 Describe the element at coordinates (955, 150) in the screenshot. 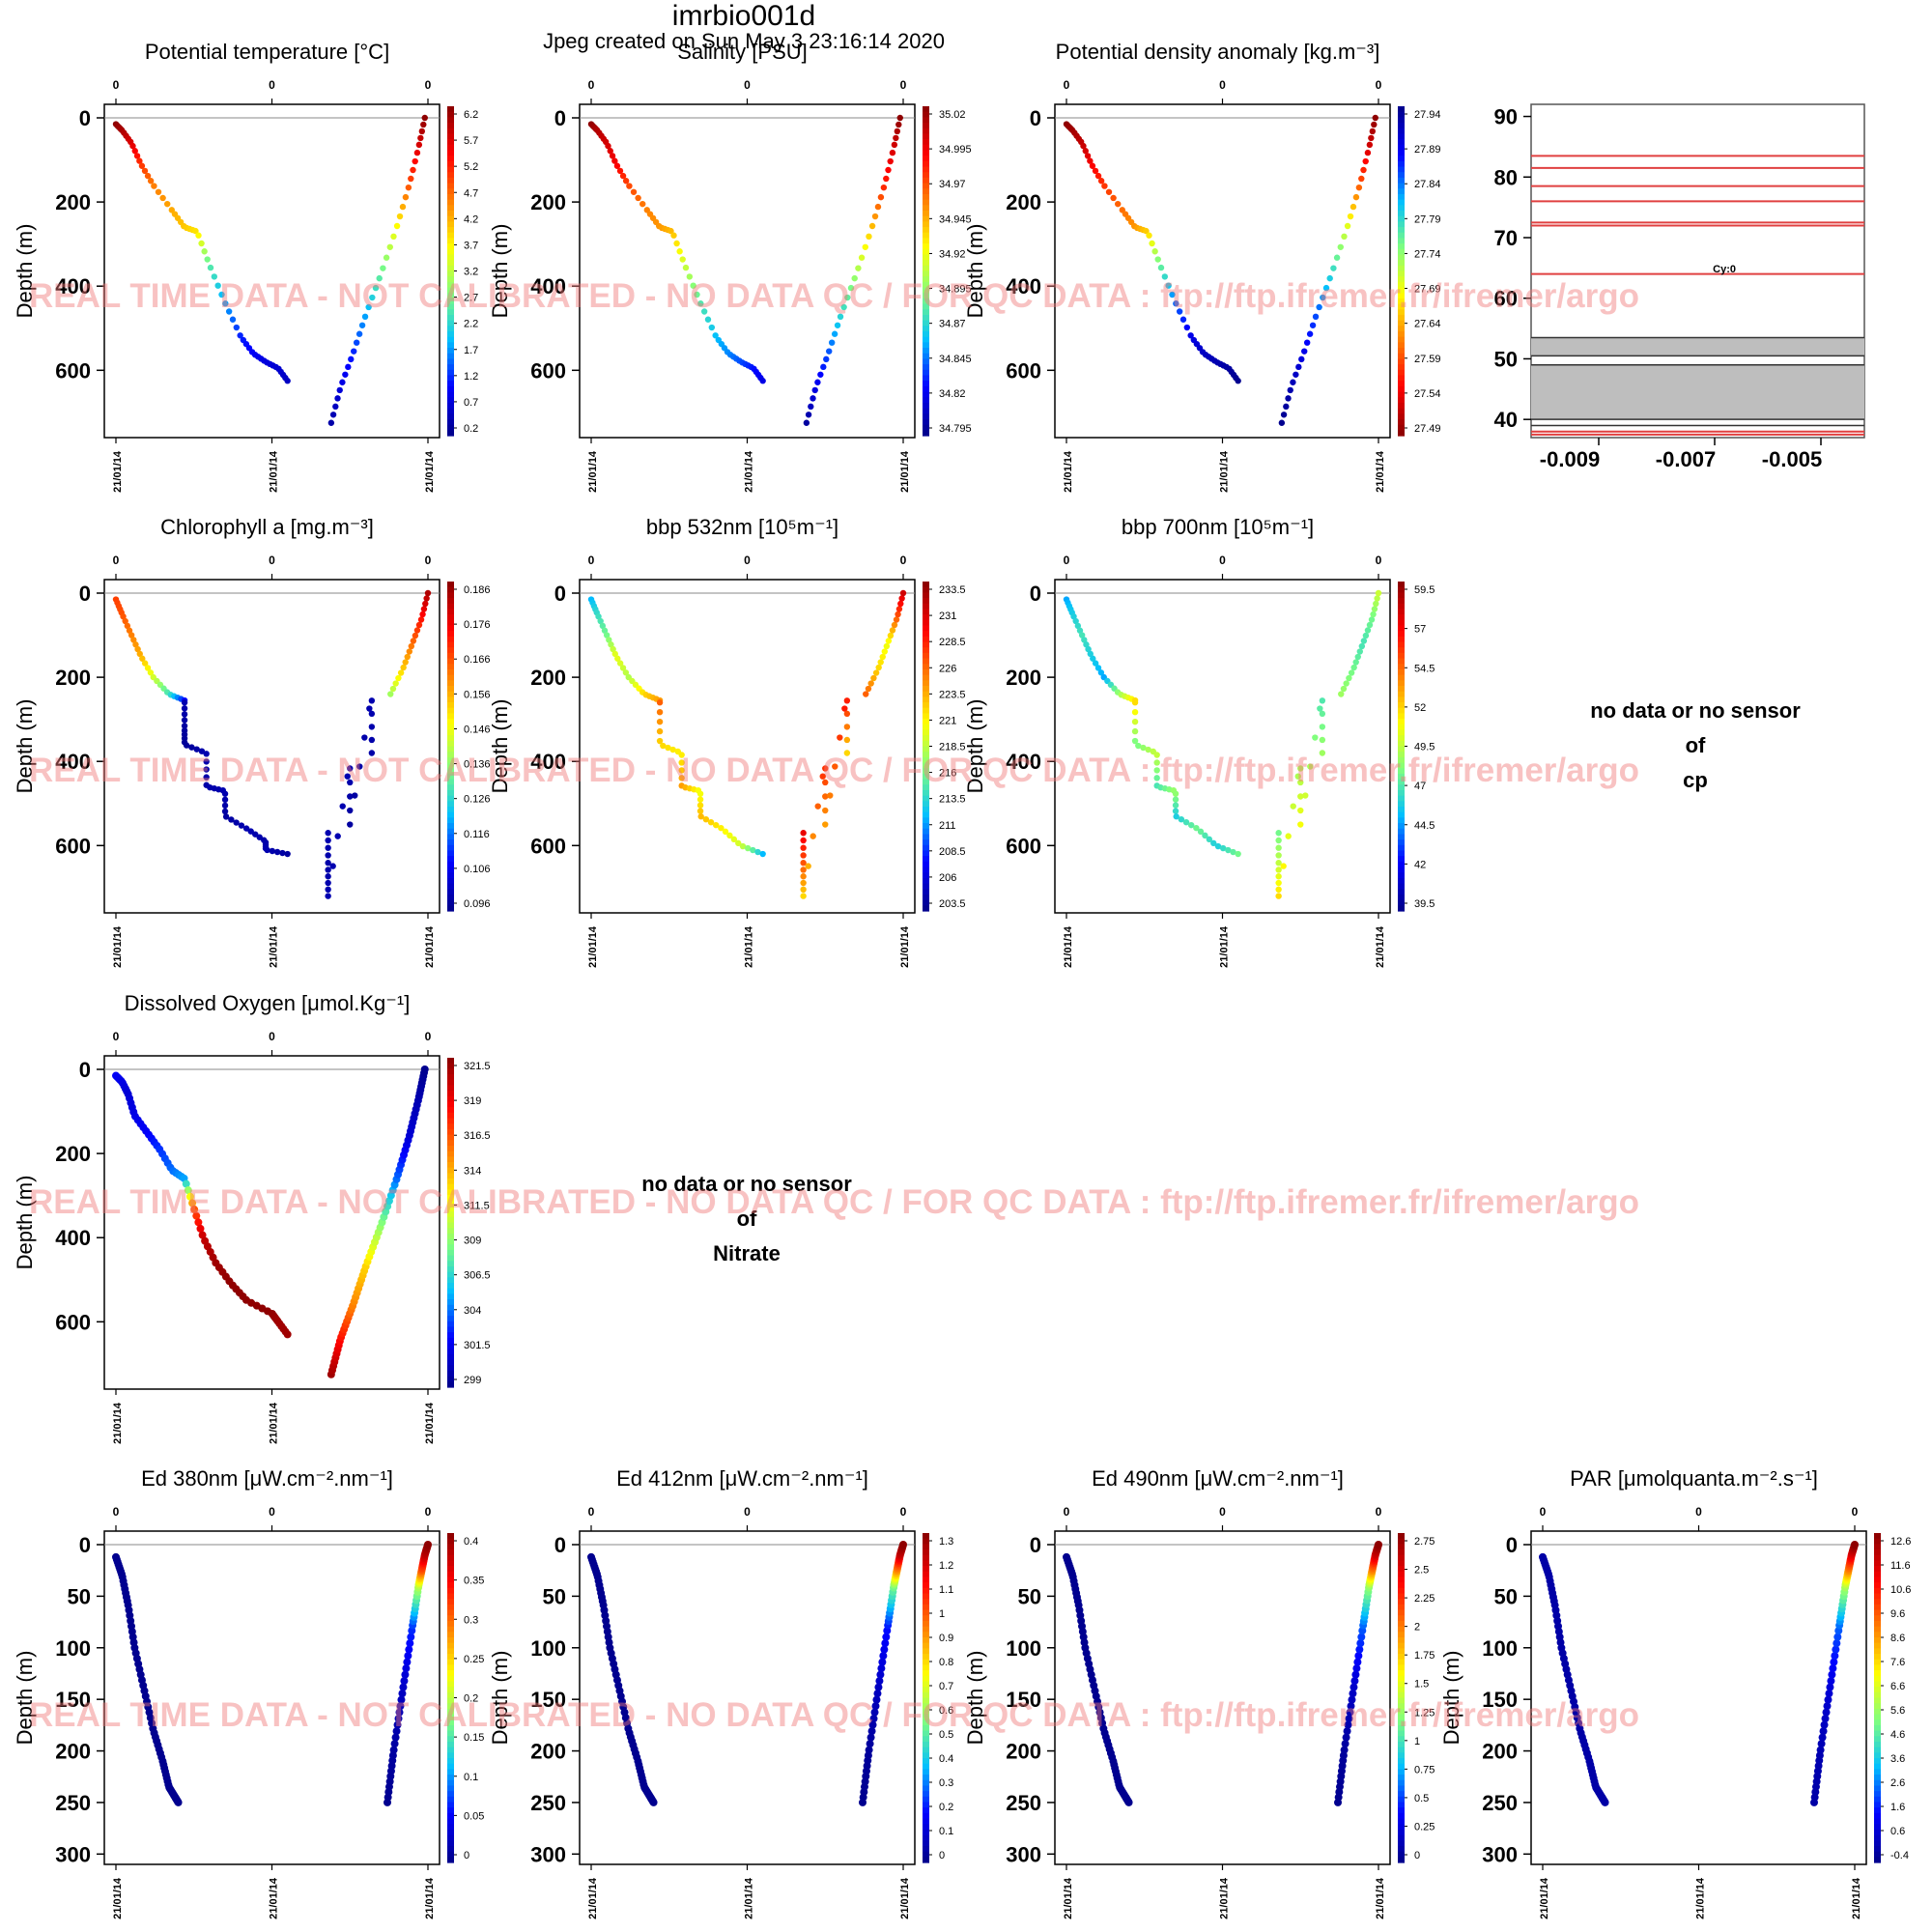

I see `colorbar-label: 34.995` at that location.